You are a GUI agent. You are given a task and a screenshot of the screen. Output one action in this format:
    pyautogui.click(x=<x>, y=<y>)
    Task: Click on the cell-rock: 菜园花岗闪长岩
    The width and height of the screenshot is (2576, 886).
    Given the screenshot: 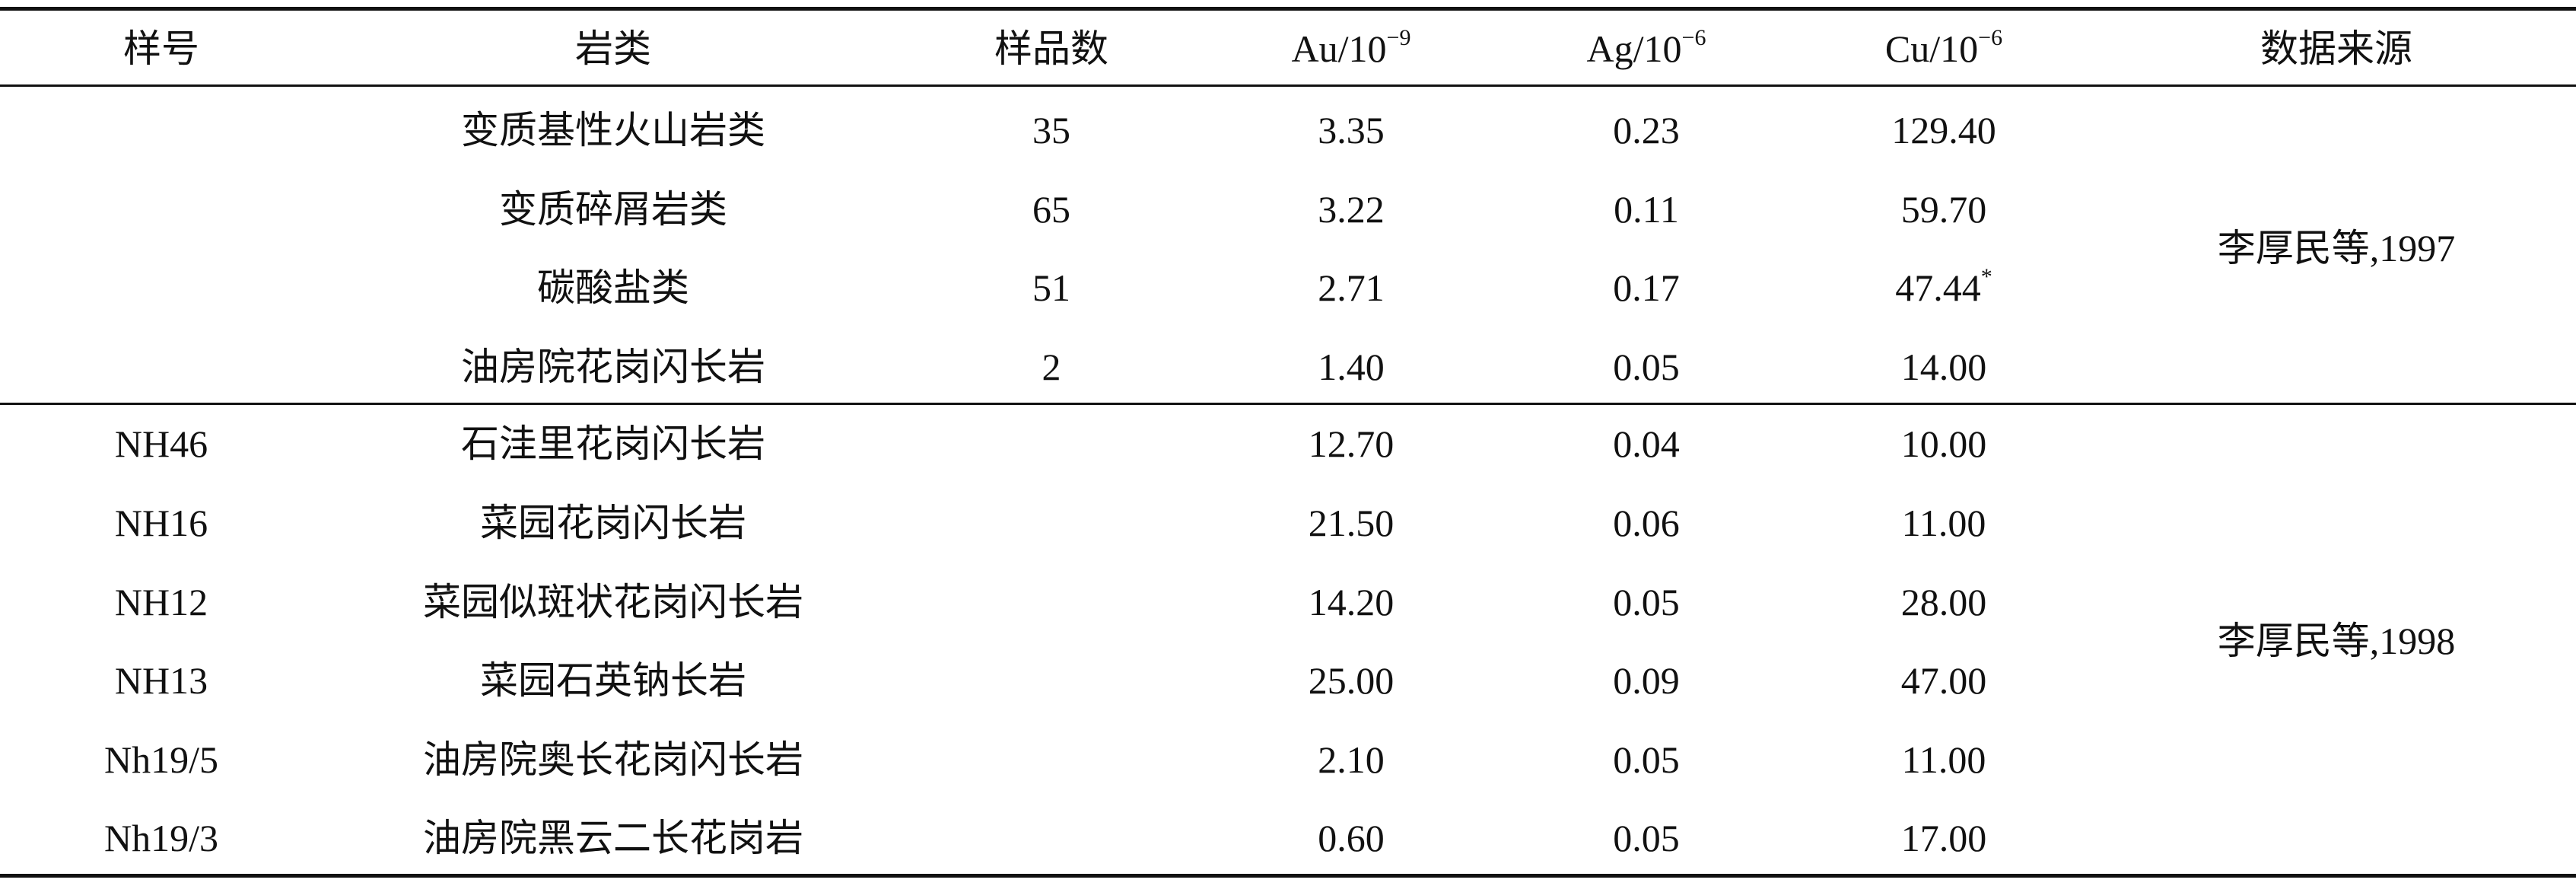 What is the action you would take?
    pyautogui.click(x=613, y=523)
    